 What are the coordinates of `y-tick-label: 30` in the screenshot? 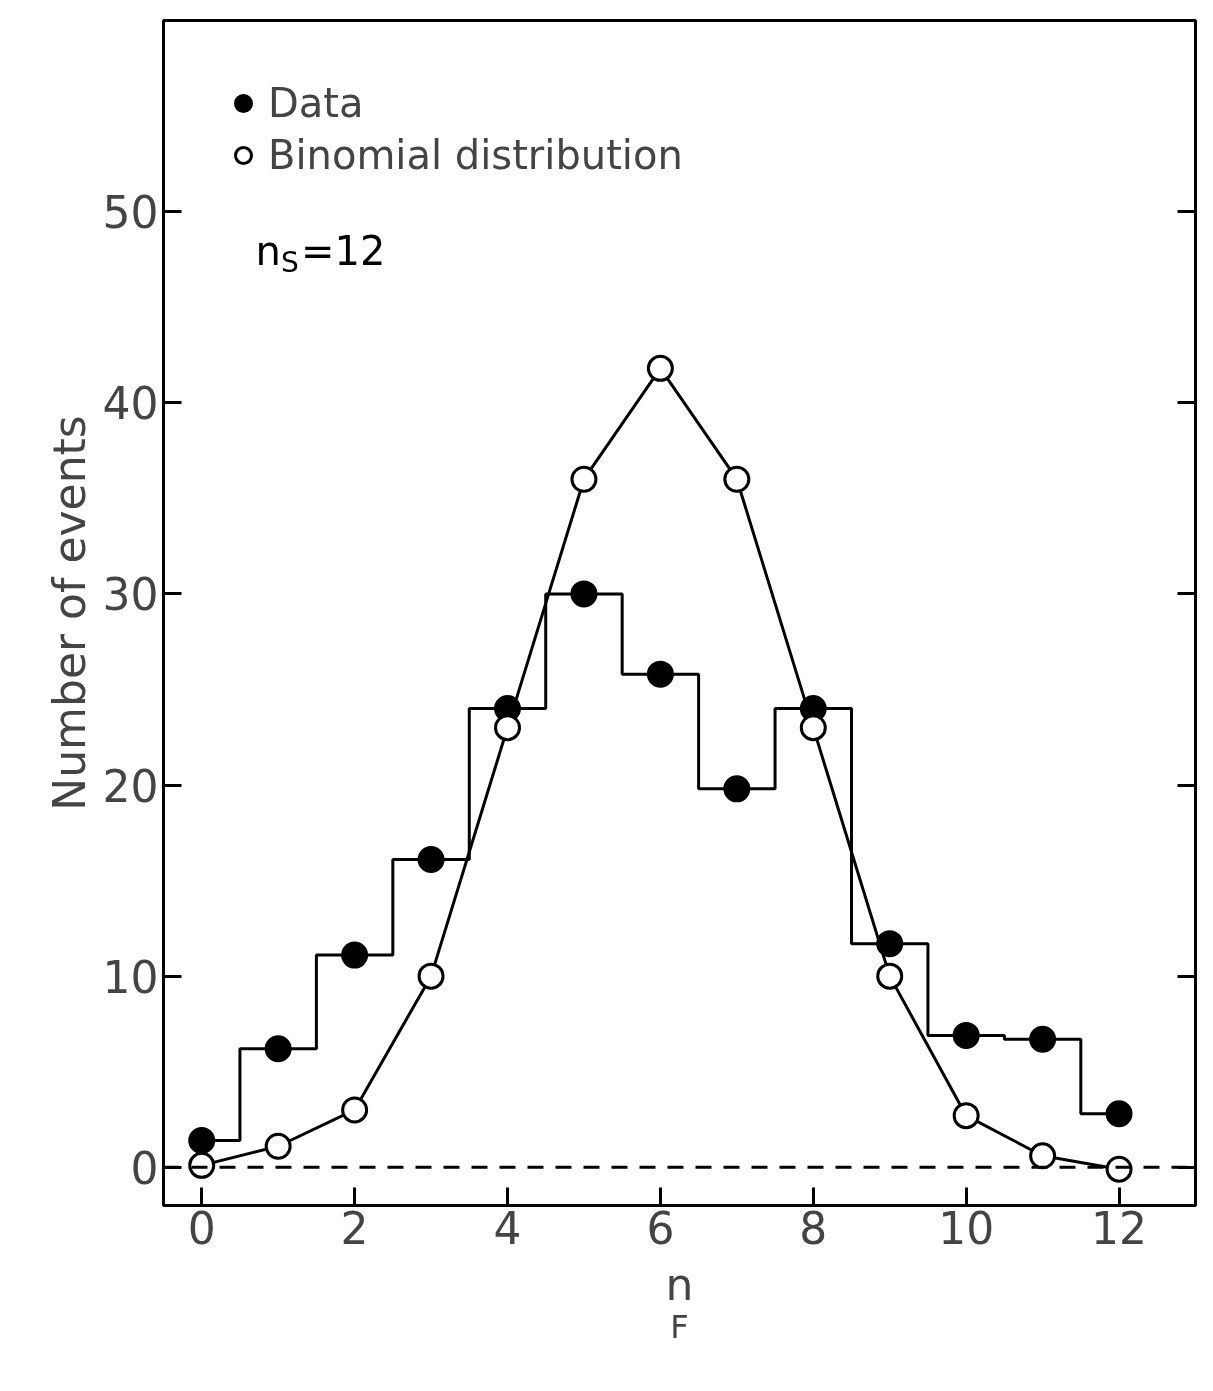 It's located at (130, 595).